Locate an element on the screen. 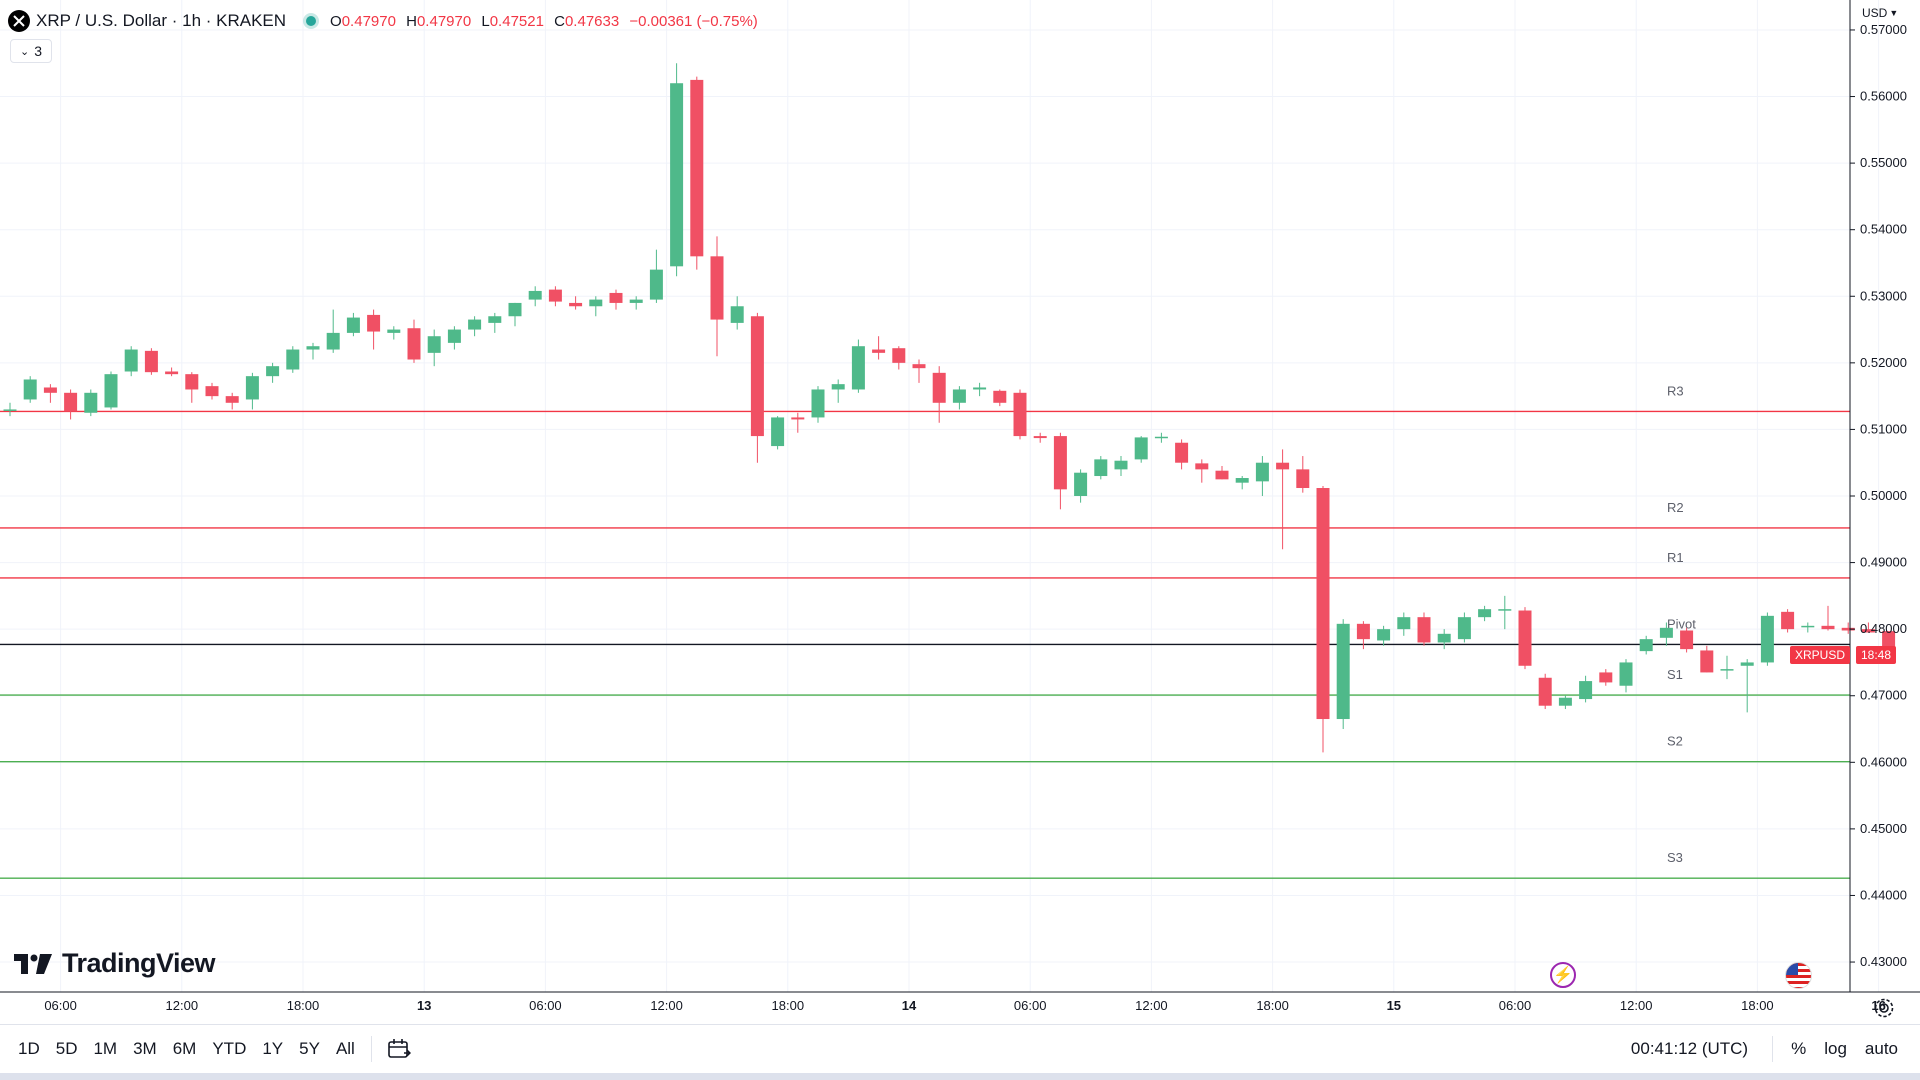  y-tick-label: 0.53000 is located at coordinates (1883, 295).